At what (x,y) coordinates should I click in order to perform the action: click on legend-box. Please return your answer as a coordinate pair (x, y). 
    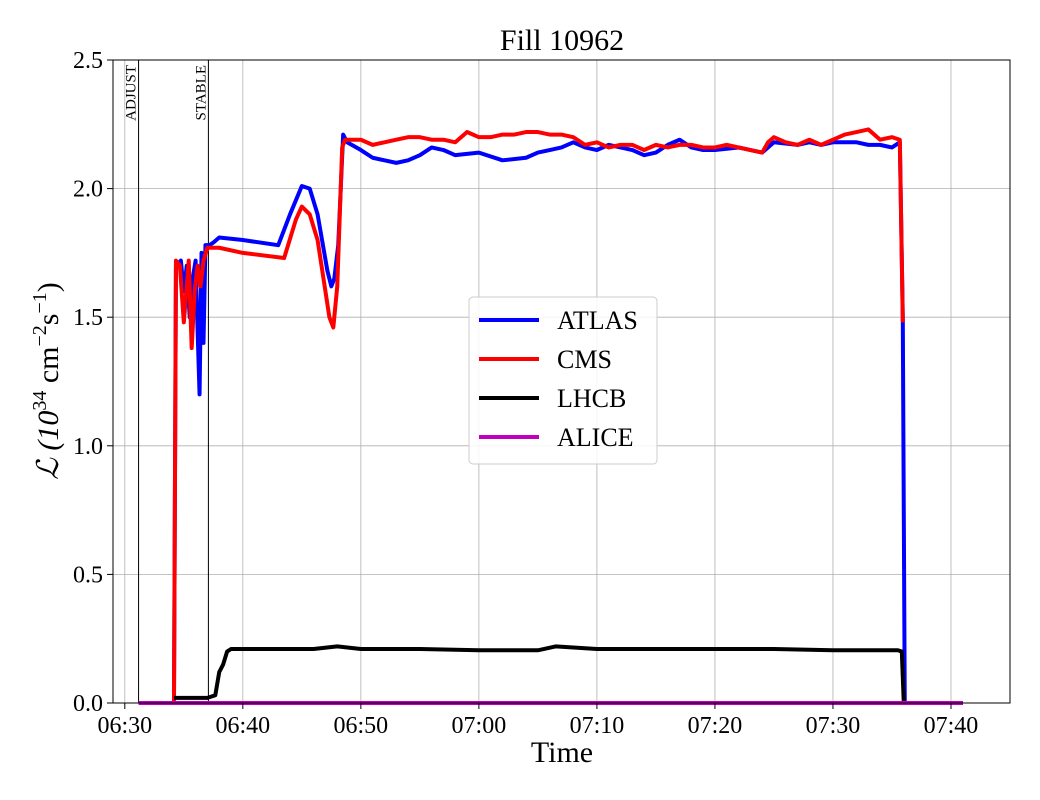
    Looking at the image, I should click on (563, 380).